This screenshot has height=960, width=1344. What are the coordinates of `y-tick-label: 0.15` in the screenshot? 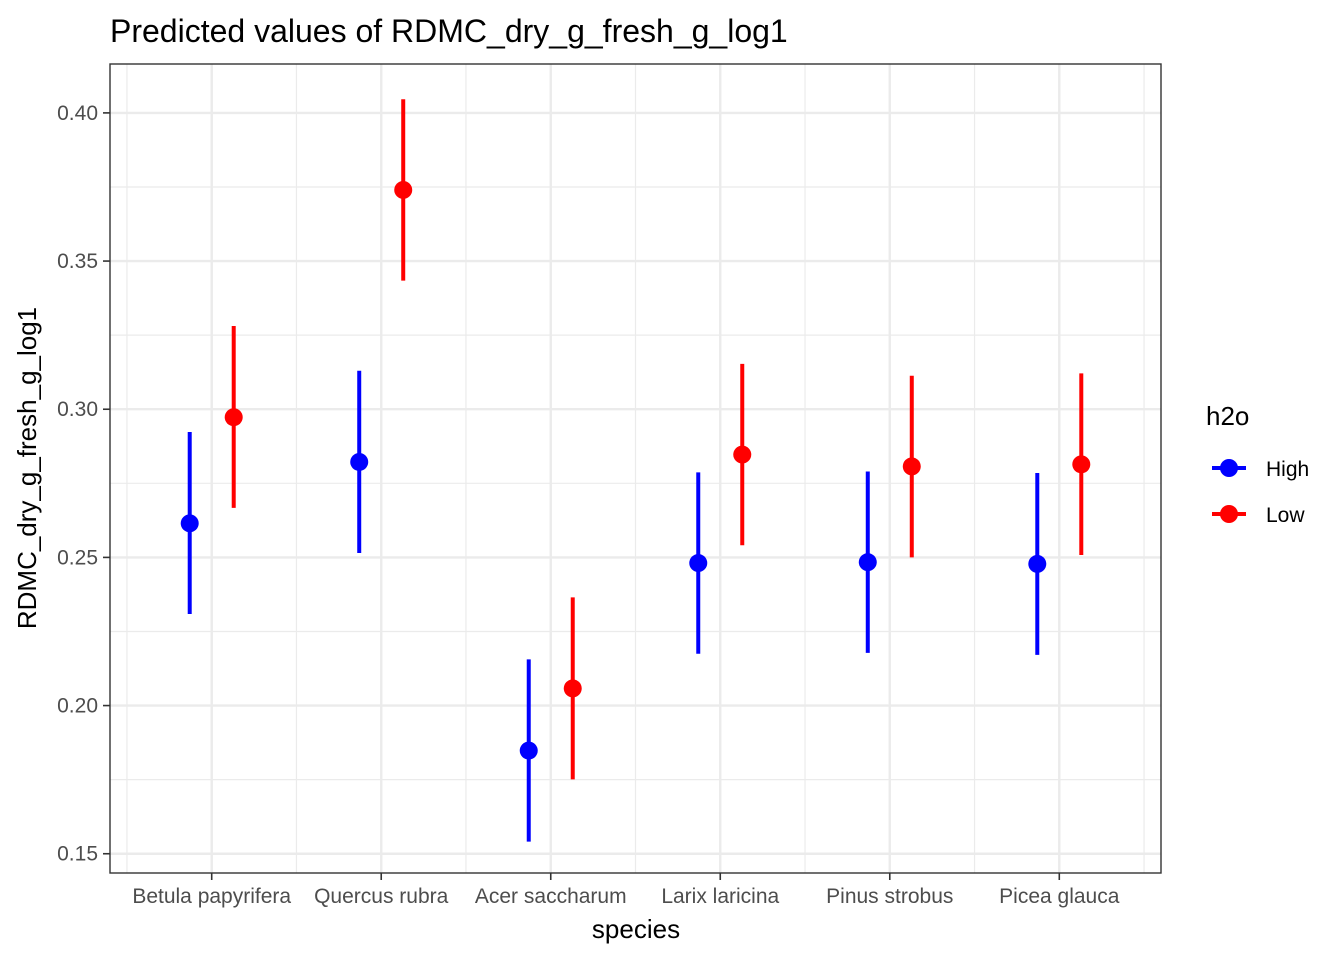 It's located at (77, 854).